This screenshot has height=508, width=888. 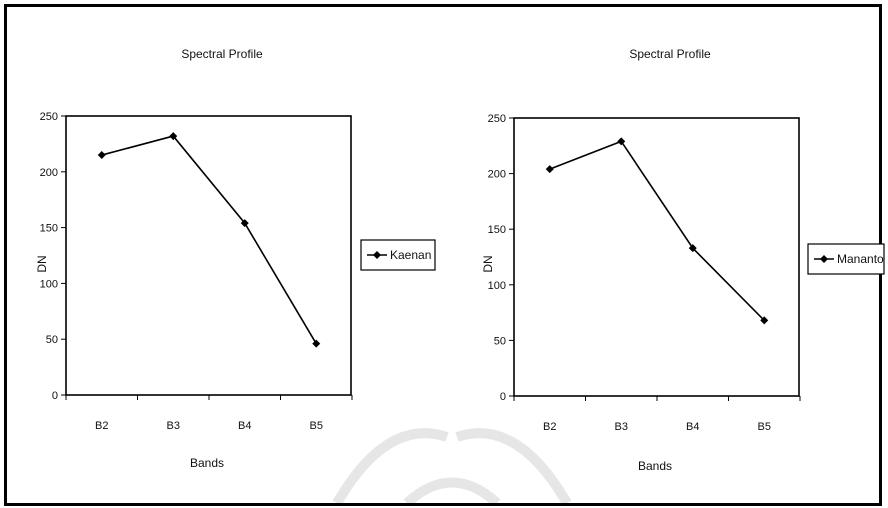 I want to click on watermark-arc-mid, so click(x=452, y=490).